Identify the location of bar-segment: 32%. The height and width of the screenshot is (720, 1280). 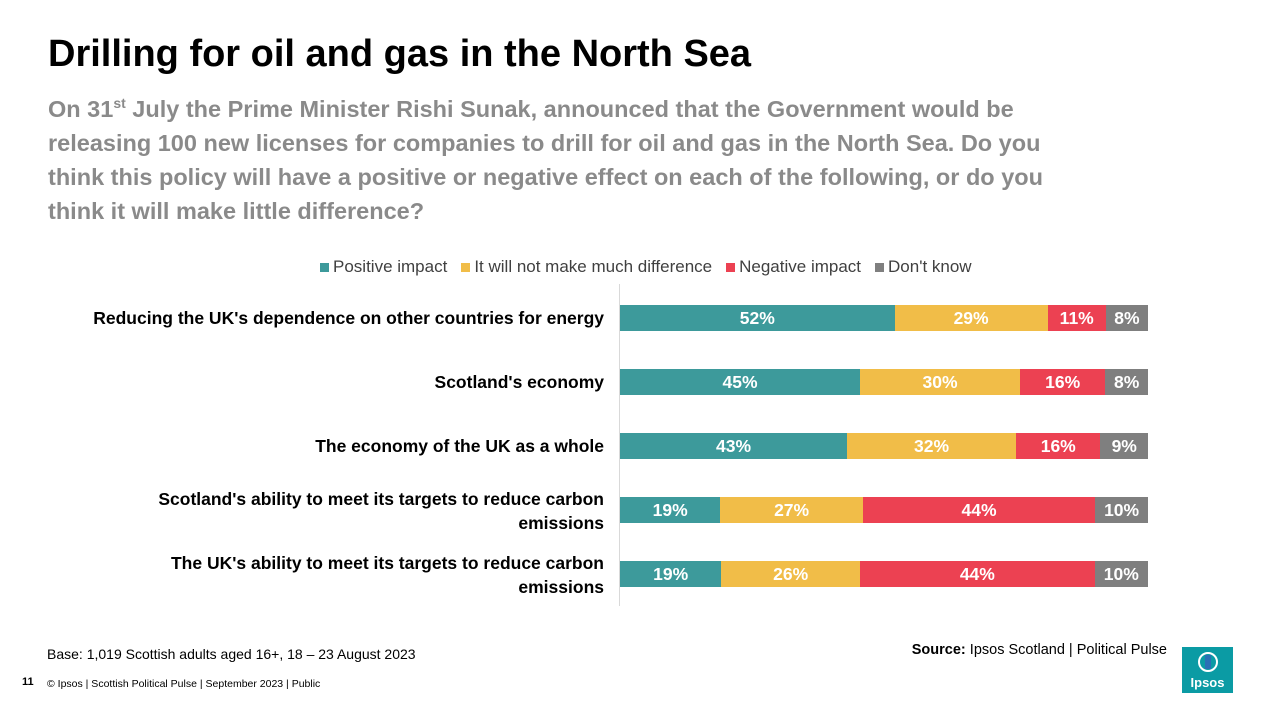
(931, 446).